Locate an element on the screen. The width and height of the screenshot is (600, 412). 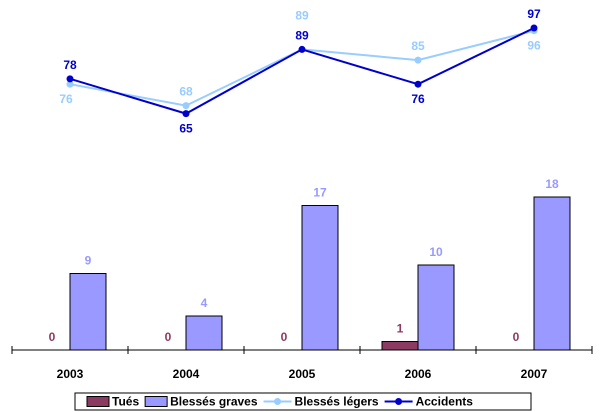
data-label-accidents: 78 is located at coordinates (70, 65).